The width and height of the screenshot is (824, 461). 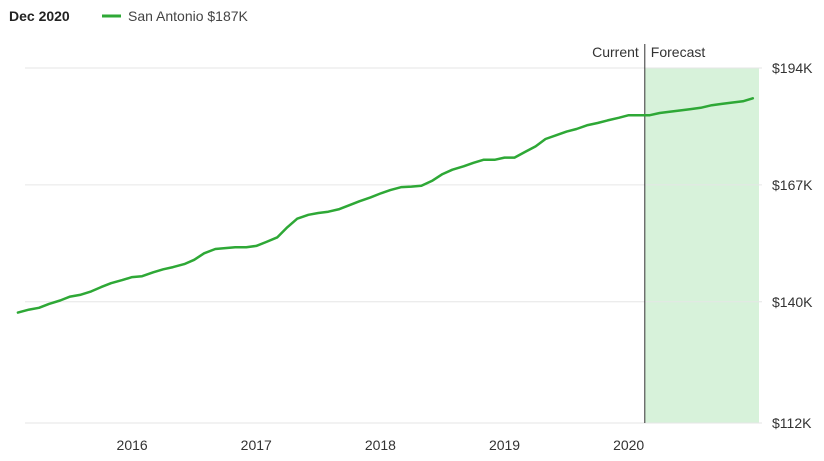 I want to click on x-tick-label: 2017, so click(x=256, y=445).